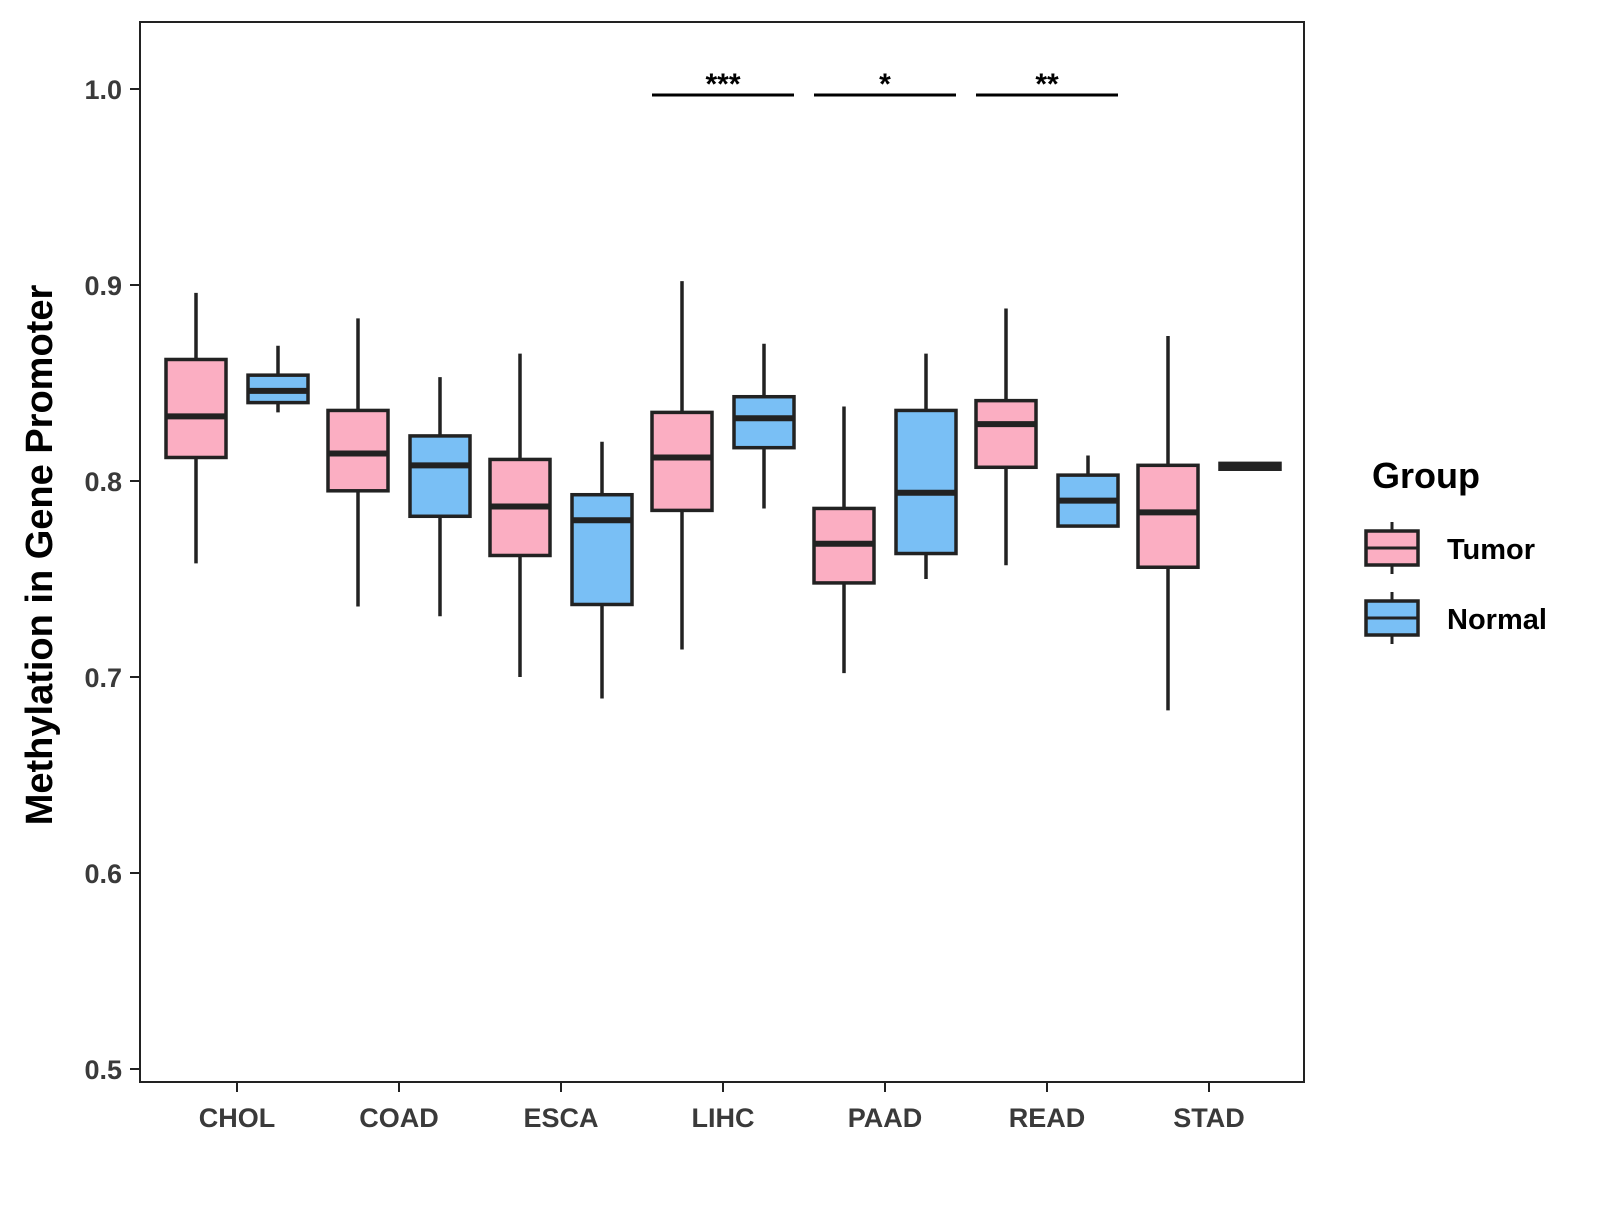  Describe the element at coordinates (103, 1070) in the screenshot. I see `y-tick-label: 0.5` at that location.